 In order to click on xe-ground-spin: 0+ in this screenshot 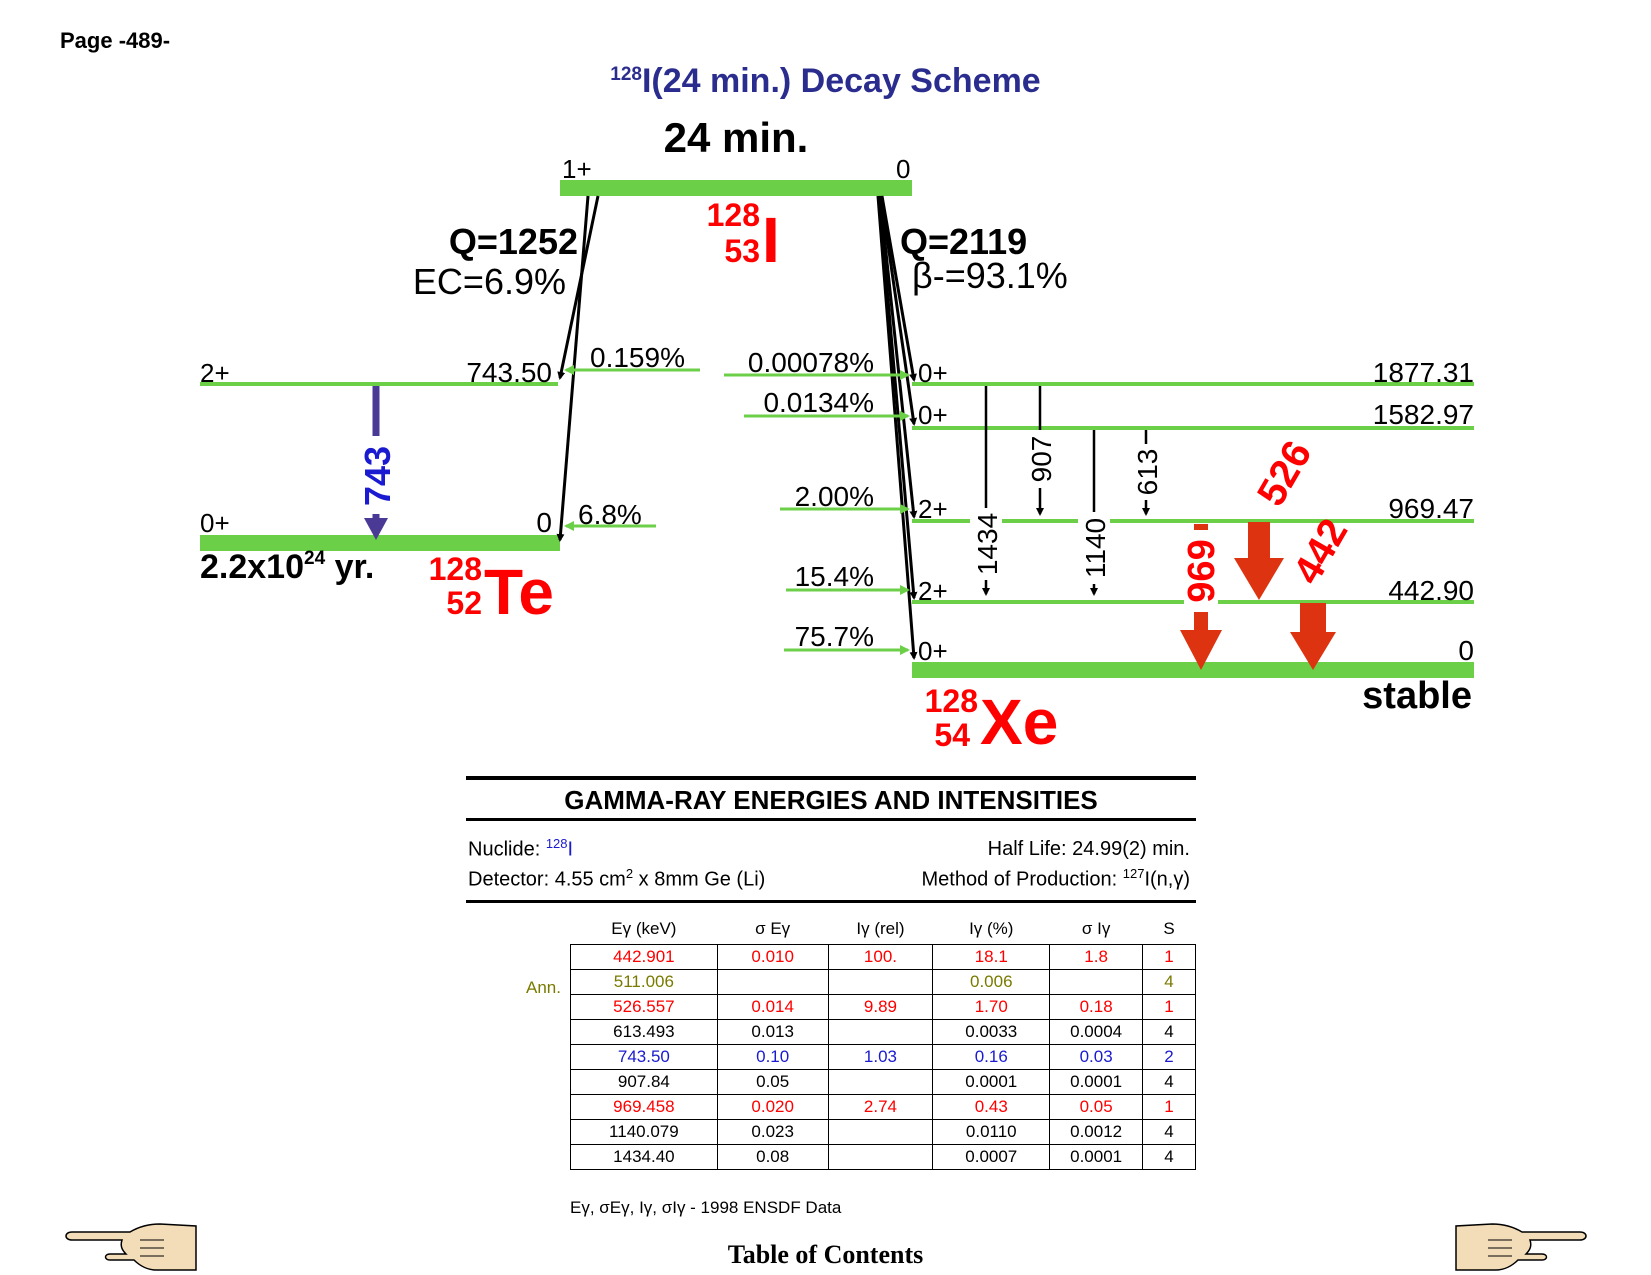, I will do `click(933, 651)`.